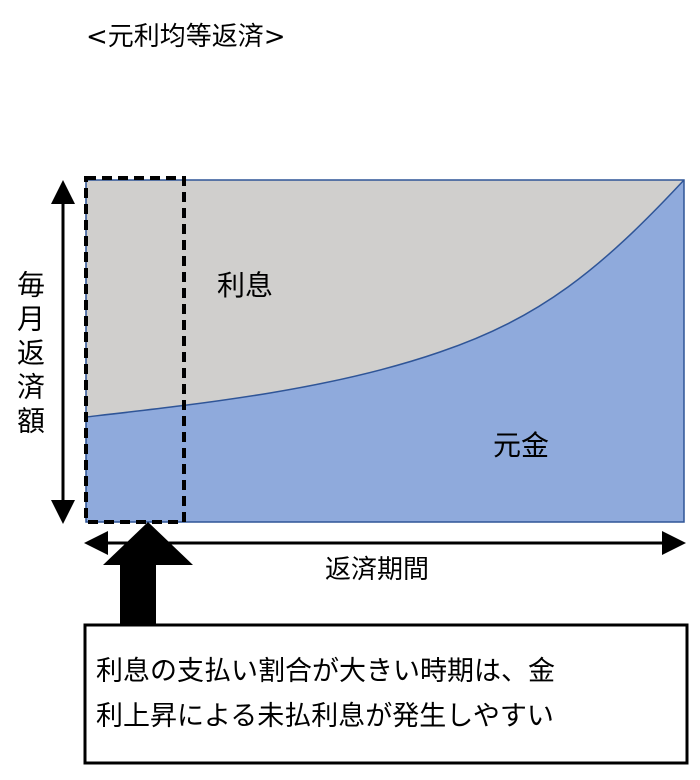 This screenshot has height=780, width=700. What do you see at coordinates (245, 285) in the screenshot?
I see `interest-label: 利息` at bounding box center [245, 285].